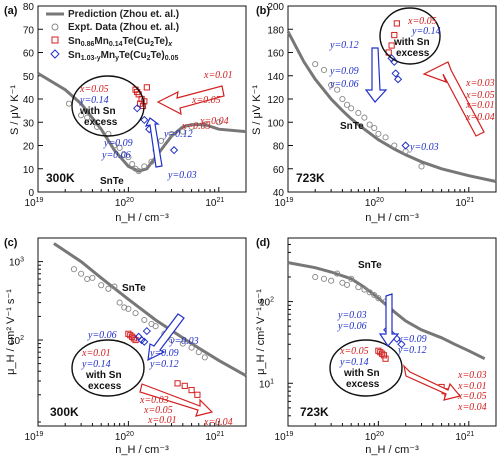 Image resolution: width=500 pixels, height=458 pixels. I want to click on panel-b-blue-2: y=0.09, so click(344, 71).